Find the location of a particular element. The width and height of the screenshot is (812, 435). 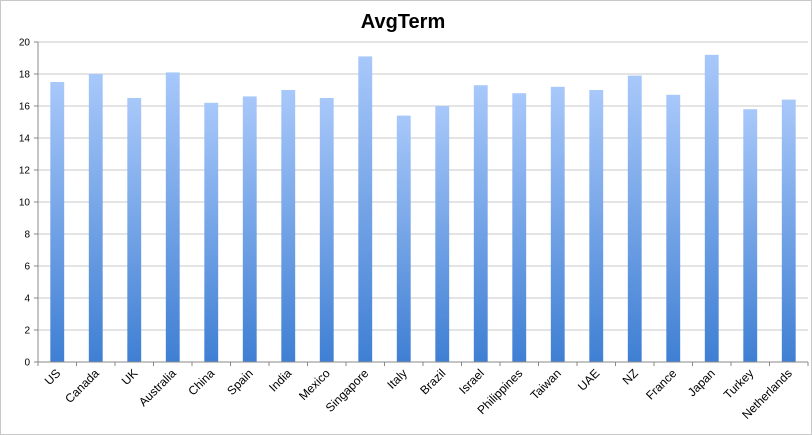

bar-italy is located at coordinates (403, 238).